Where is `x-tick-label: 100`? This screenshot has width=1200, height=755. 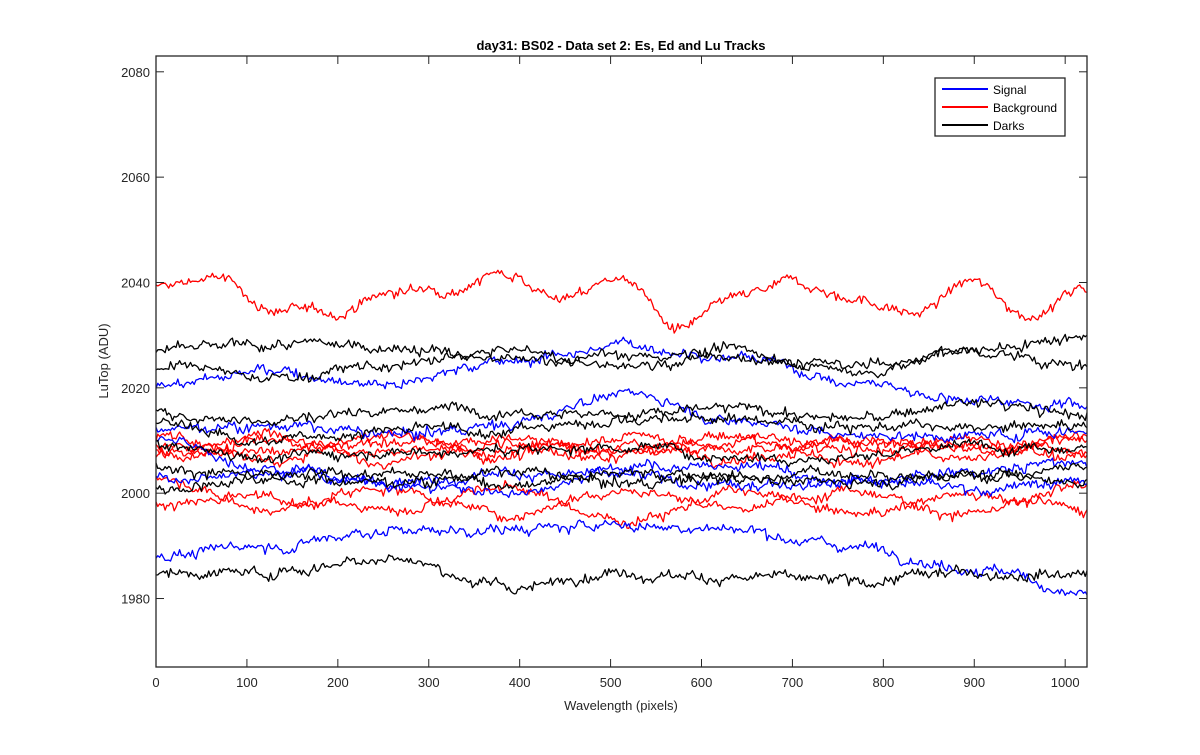 x-tick-label: 100 is located at coordinates (247, 682).